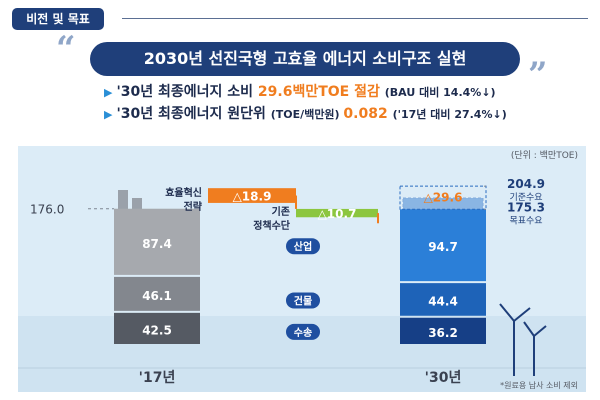 The width and height of the screenshot is (600, 400). I want to click on open-quote-icon: “, so click(66, 49).